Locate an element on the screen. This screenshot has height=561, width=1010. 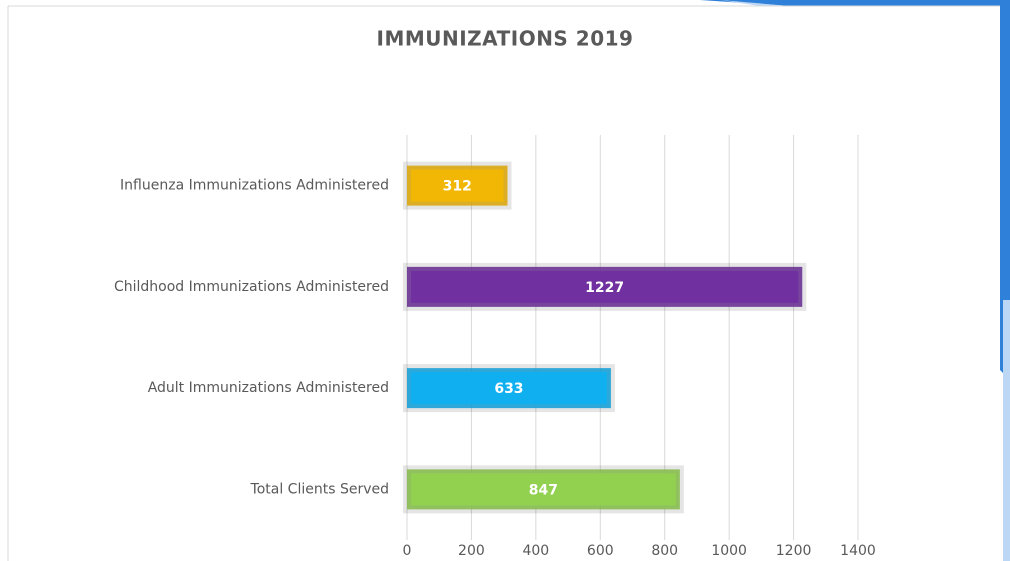
data-label: 312 is located at coordinates (457, 187).